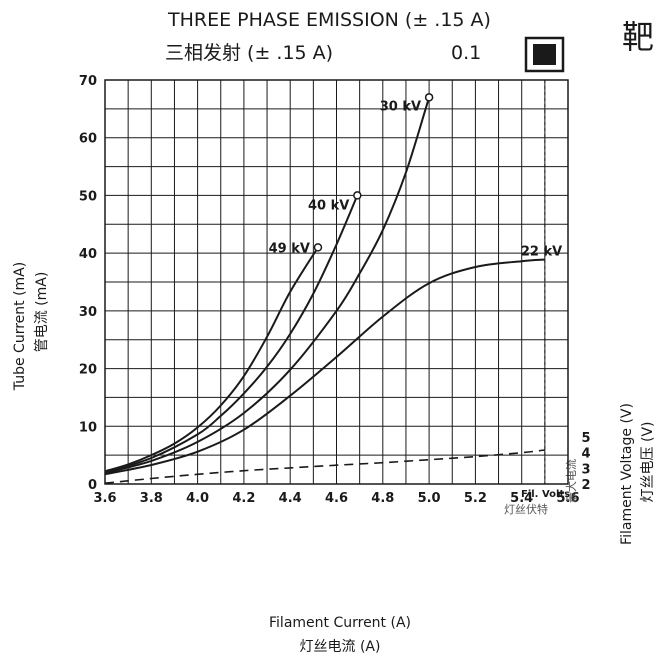 The height and width of the screenshot is (657, 662). Describe the element at coordinates (92, 485) in the screenshot. I see `y-tick-label: 0` at that location.